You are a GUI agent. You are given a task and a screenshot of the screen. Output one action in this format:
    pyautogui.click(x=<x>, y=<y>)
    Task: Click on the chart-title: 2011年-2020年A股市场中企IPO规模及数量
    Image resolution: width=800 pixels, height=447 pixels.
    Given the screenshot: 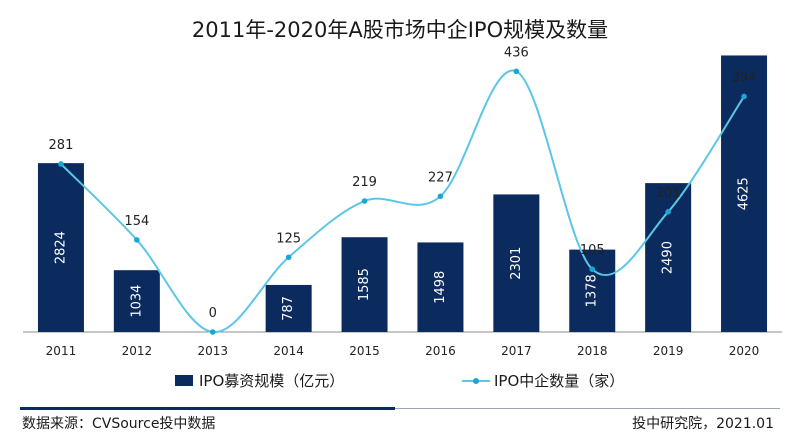 What is the action you would take?
    pyautogui.click(x=400, y=30)
    